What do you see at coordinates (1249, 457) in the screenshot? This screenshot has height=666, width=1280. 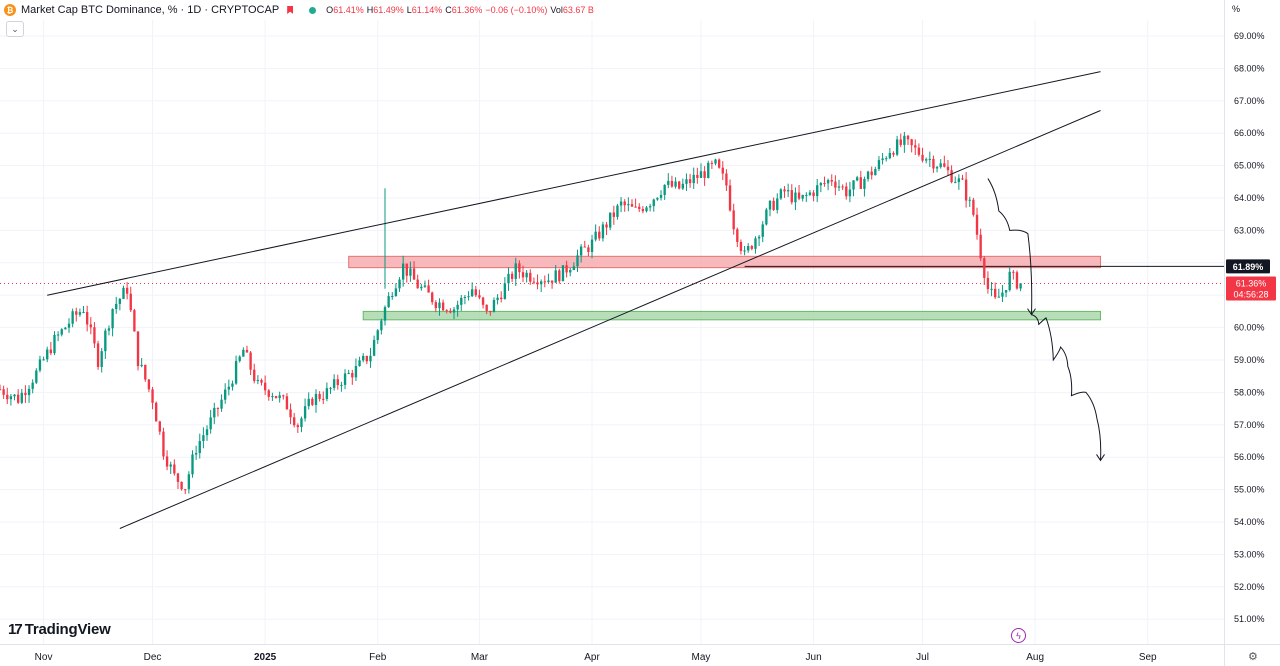 I see `y-tick-label: 56.00%` at bounding box center [1249, 457].